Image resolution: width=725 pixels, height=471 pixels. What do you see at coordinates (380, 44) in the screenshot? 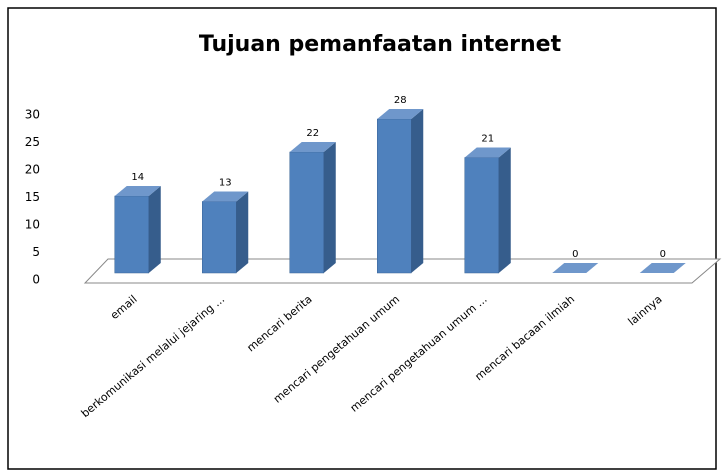
I see `chart-title: Tujuan pemanfaatan internet` at bounding box center [380, 44].